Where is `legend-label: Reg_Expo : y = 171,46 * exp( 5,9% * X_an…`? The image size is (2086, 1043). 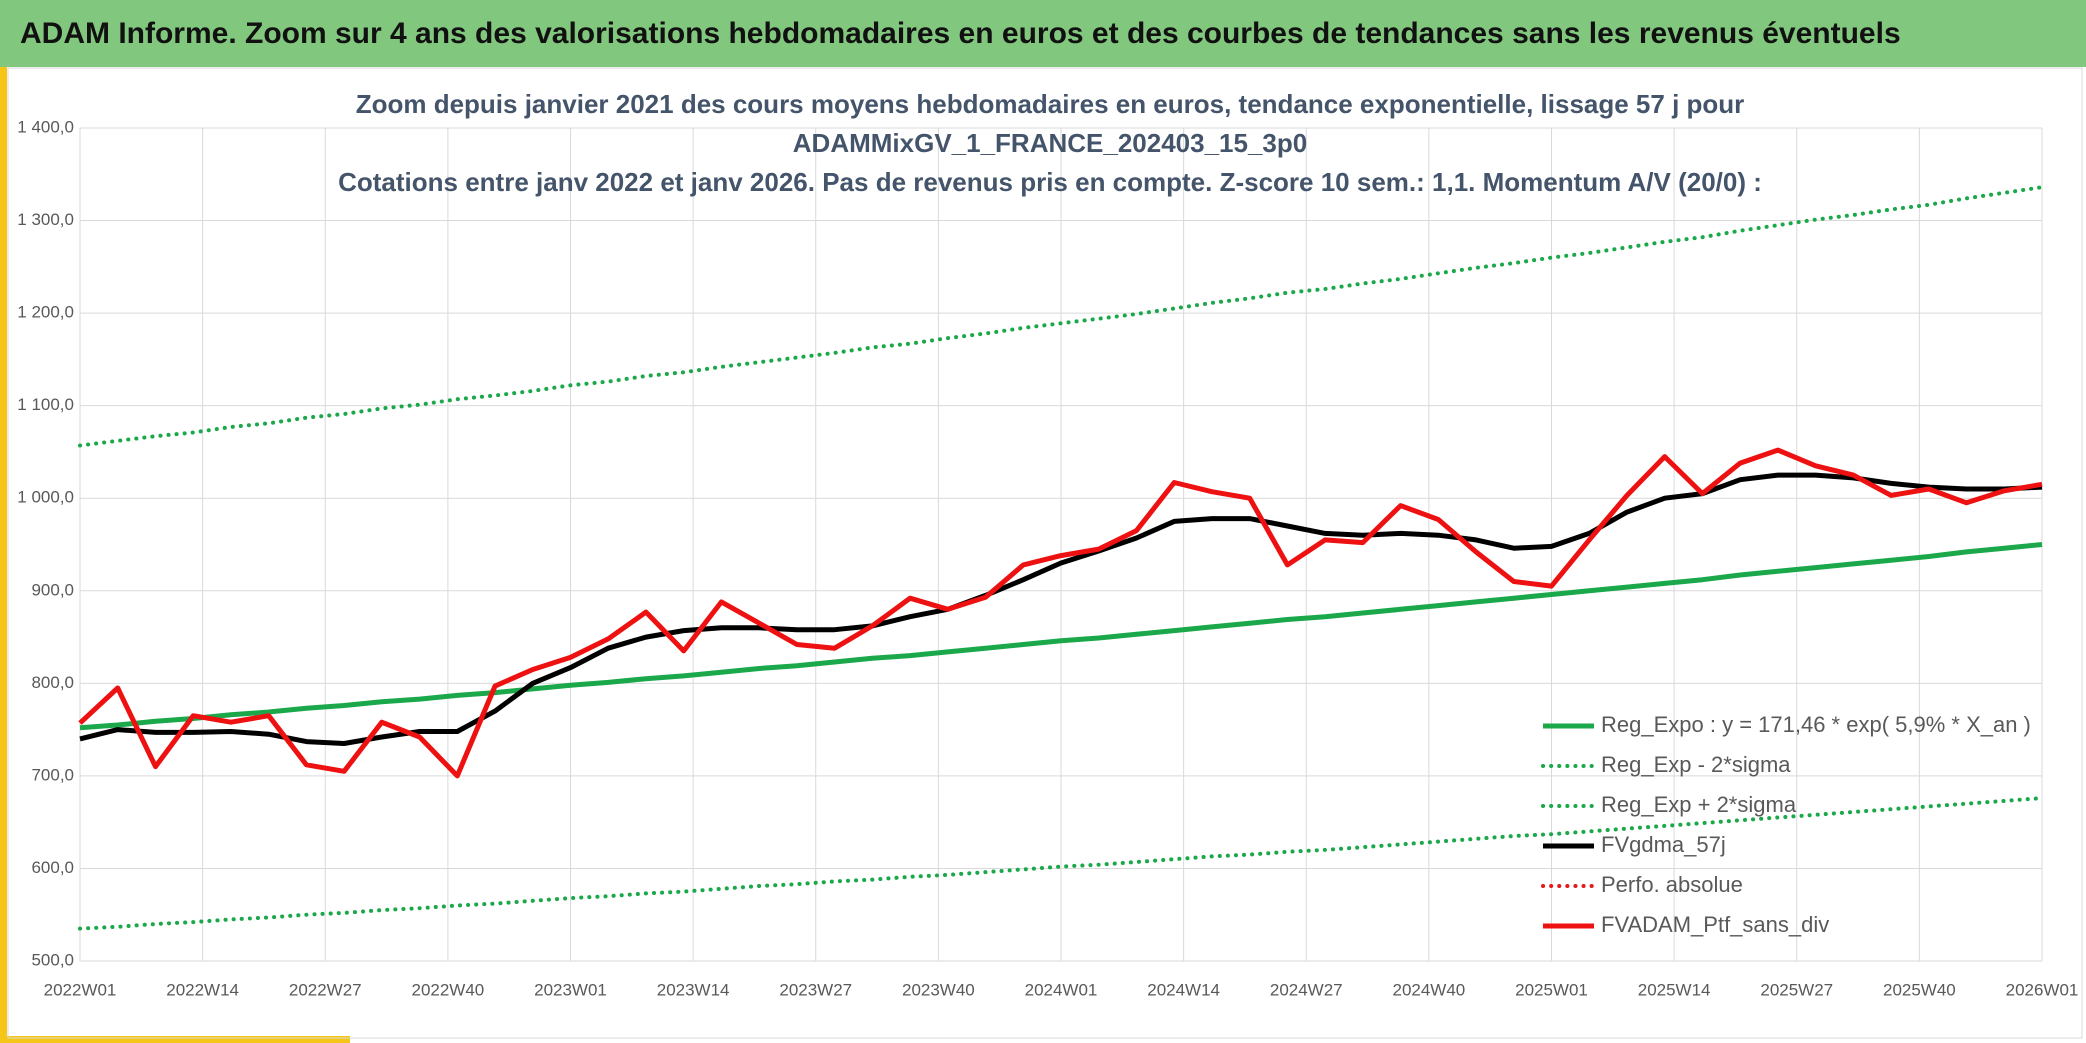
legend-label: Reg_Expo : y = 171,46 * exp( 5,9% * X_an… is located at coordinates (1816, 724).